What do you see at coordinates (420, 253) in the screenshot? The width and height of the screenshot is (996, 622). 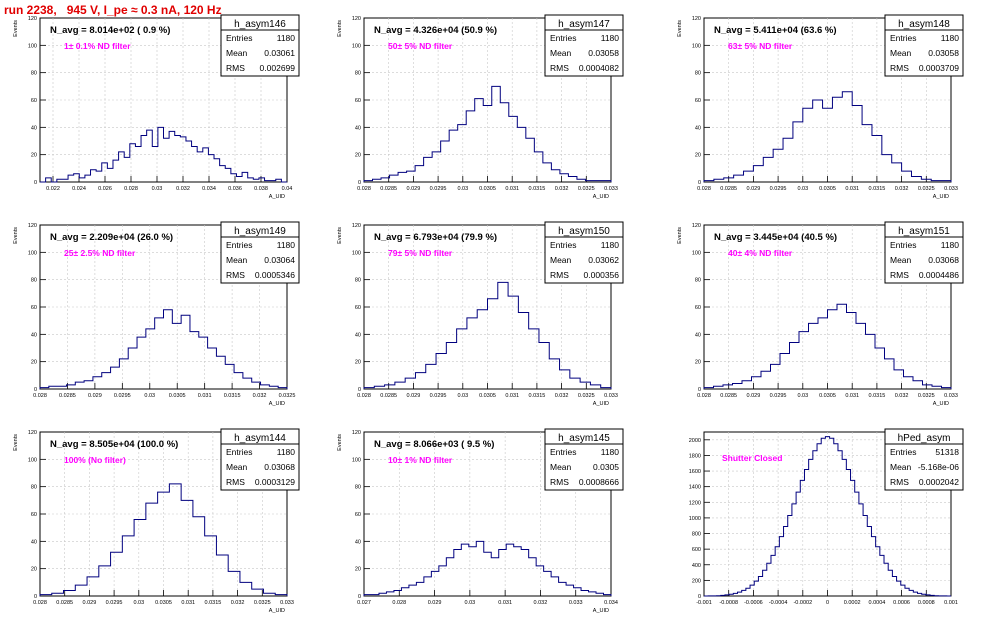 I see `filter-annotation: 79± 5% ND filter` at bounding box center [420, 253].